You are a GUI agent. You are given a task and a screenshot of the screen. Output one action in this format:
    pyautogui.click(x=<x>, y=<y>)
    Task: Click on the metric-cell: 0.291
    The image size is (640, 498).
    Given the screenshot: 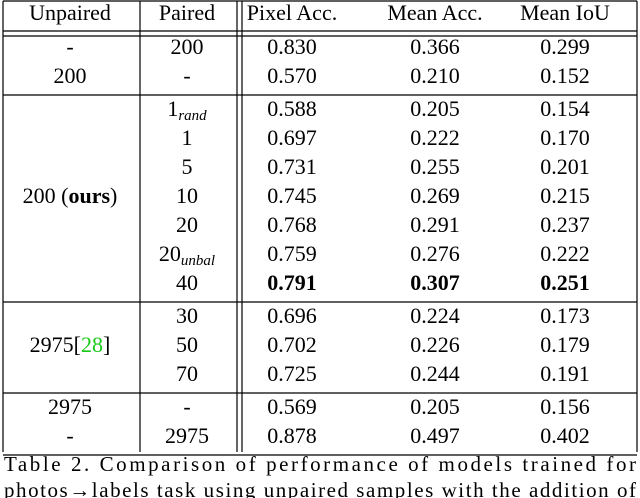 What is the action you would take?
    pyautogui.click(x=435, y=224)
    